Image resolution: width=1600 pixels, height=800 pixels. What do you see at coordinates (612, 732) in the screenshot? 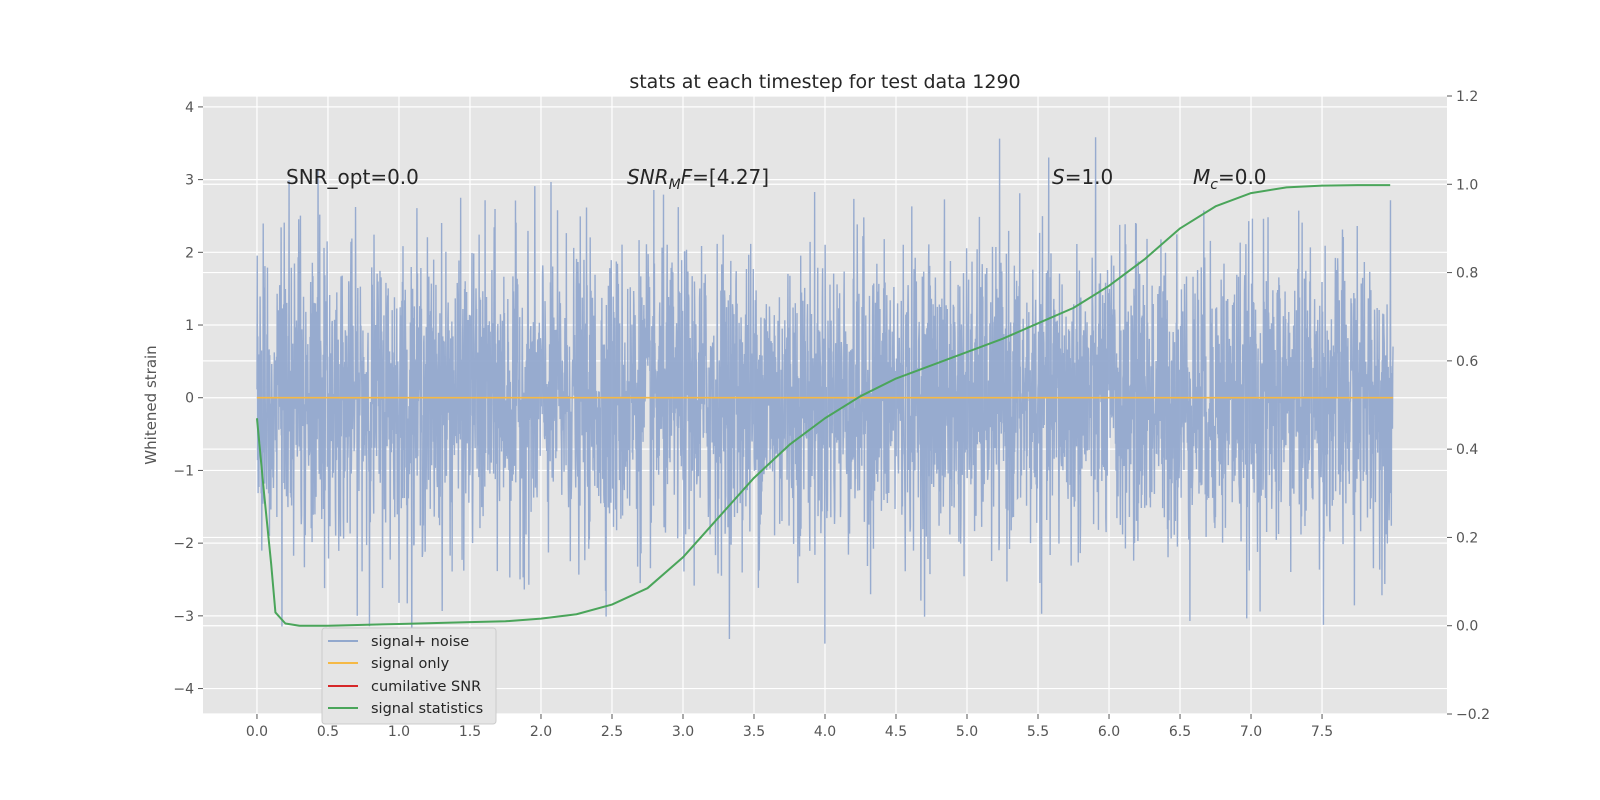
I see `x-tick-label: 2.5` at bounding box center [612, 732].